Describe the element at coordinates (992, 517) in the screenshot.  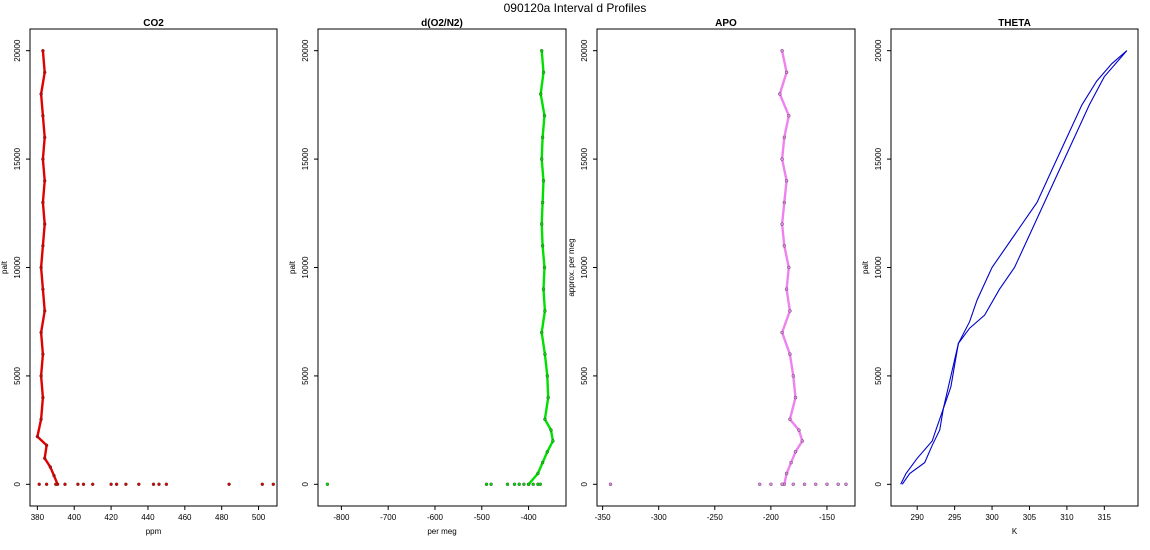
I see `x-tick-label: 300` at that location.